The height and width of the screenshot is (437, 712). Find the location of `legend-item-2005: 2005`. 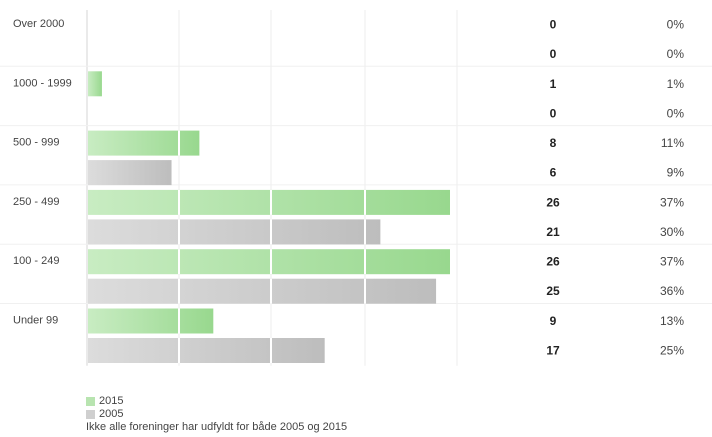

legend-item-2005: 2005 is located at coordinates (216, 414).